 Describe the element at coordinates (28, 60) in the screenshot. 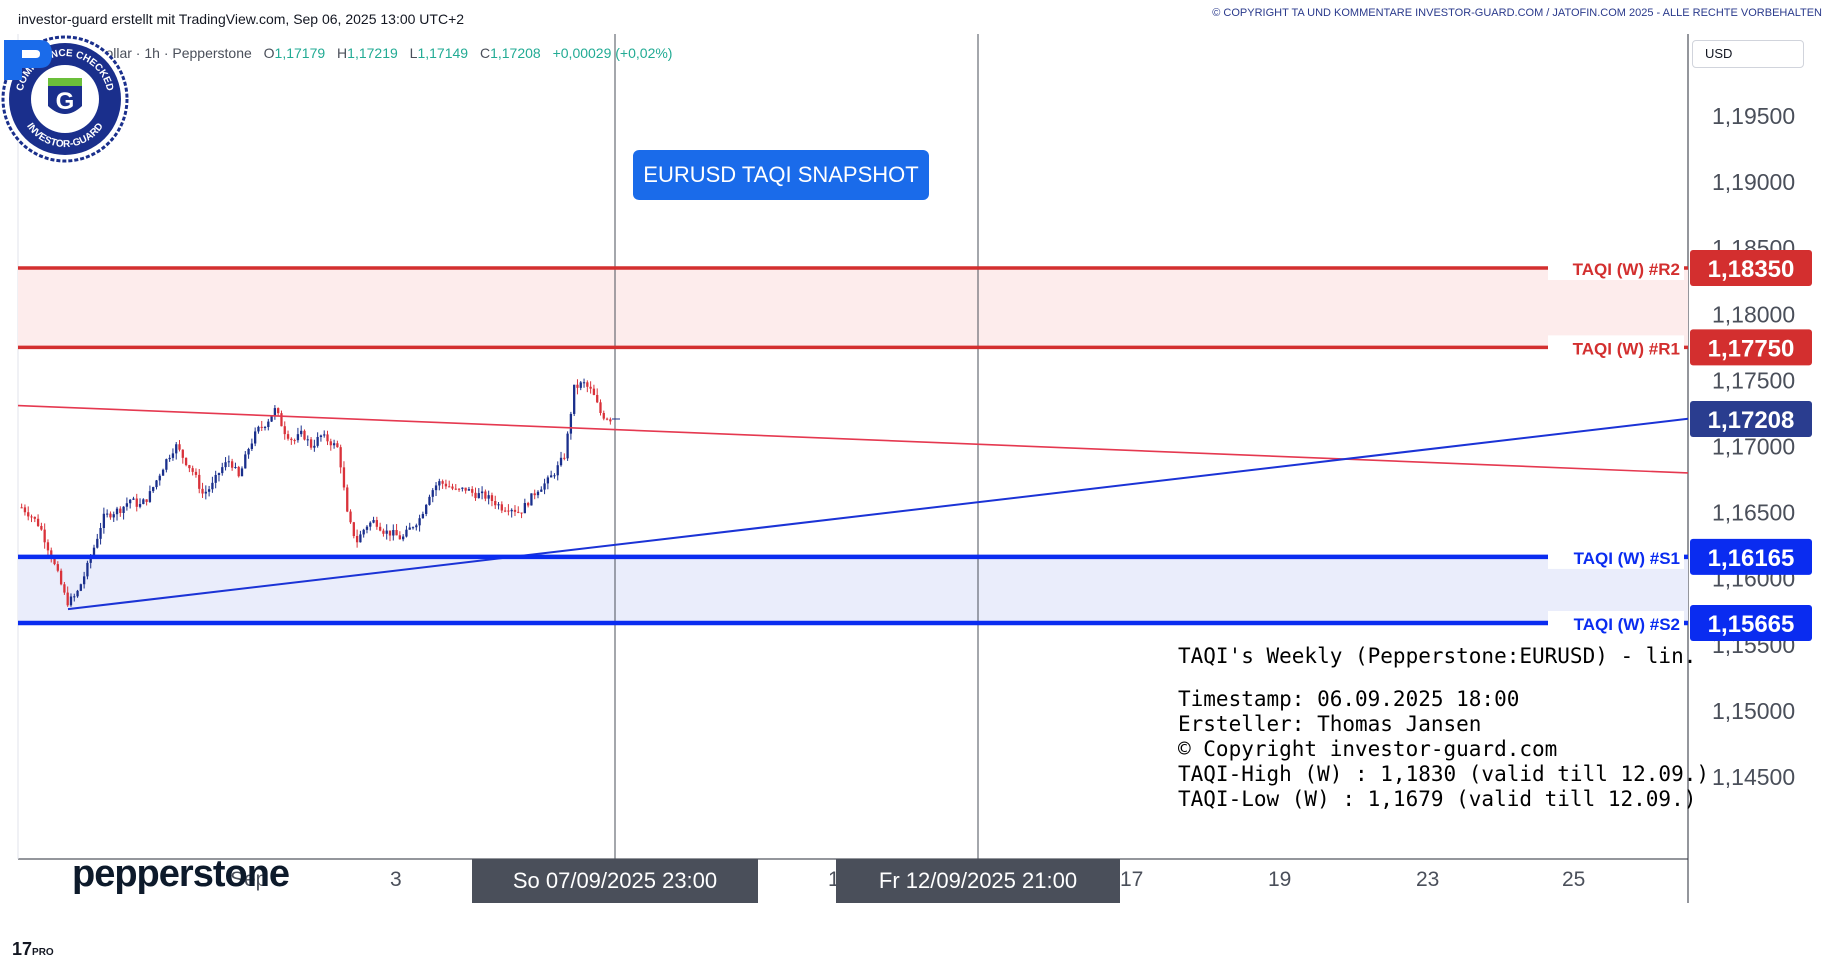

I see `pepperstone-logo-icon` at that location.